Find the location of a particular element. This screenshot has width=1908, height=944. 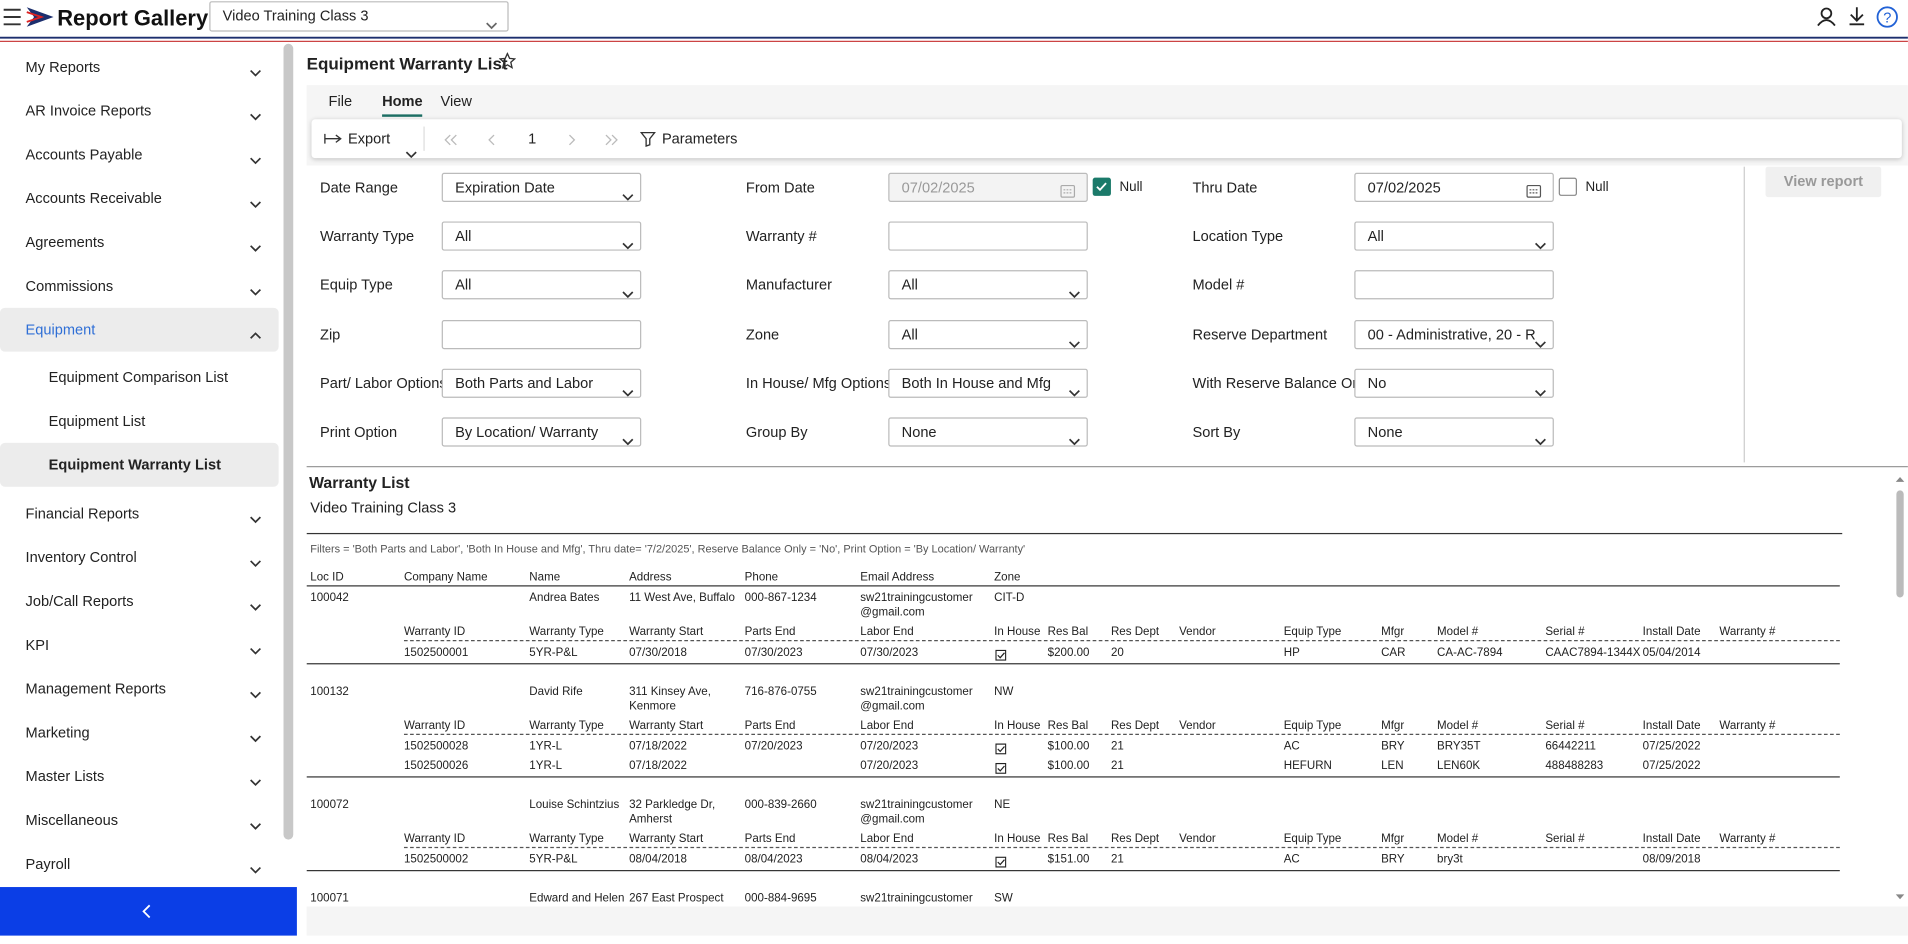

location-email: sw21trainingcustomer@gmail.com is located at coordinates (916, 699).